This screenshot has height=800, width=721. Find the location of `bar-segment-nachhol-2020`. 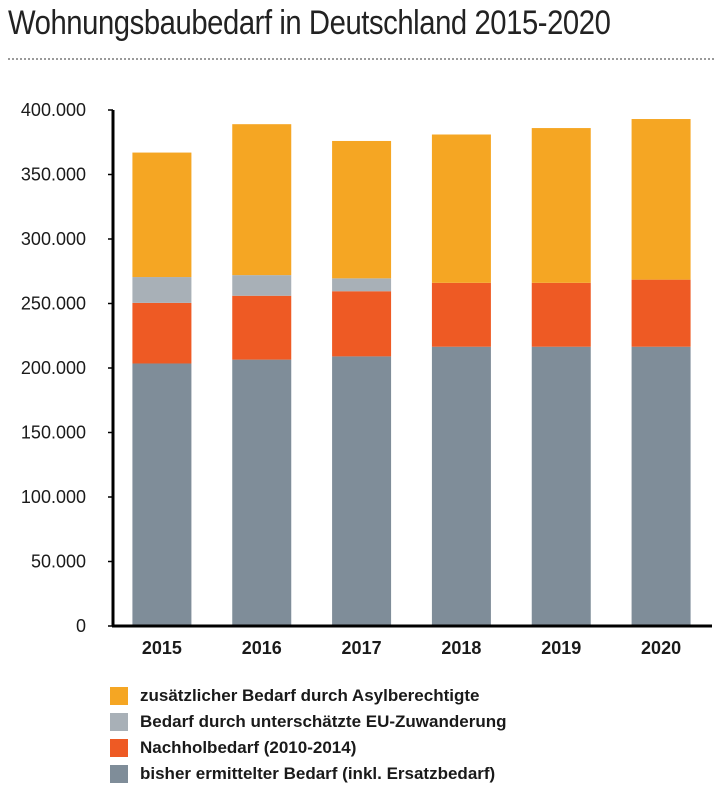

bar-segment-nachhol-2020 is located at coordinates (661, 313).